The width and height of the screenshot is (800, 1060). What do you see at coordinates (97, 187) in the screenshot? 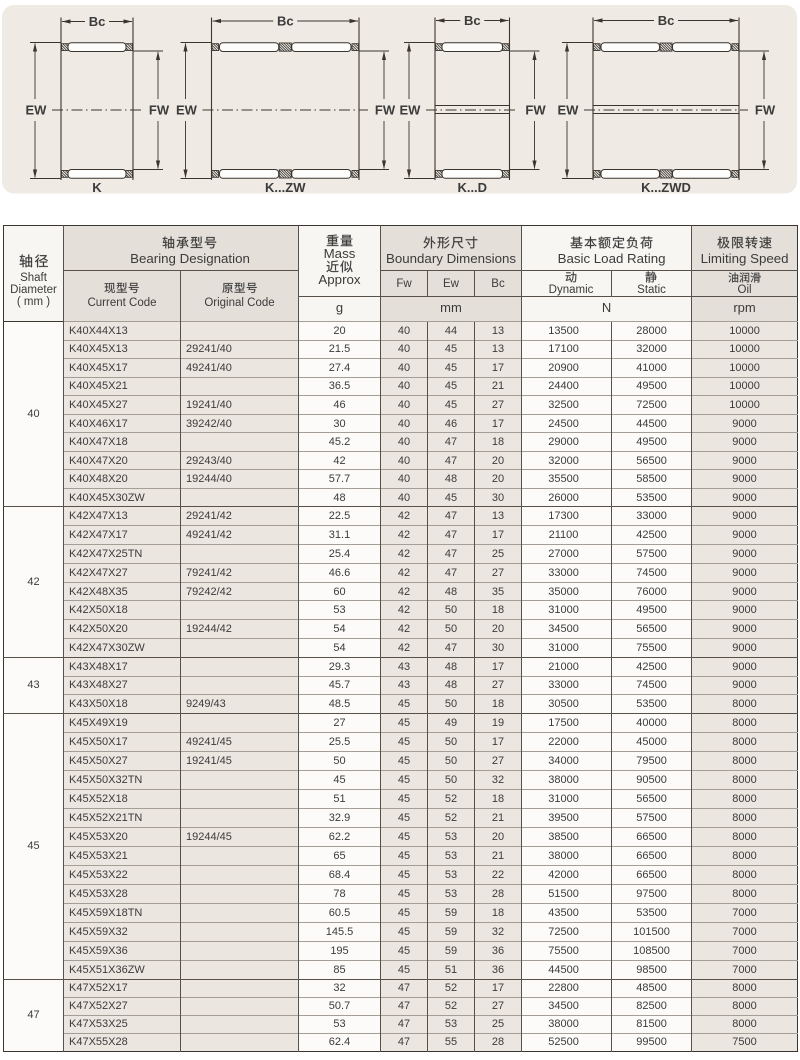
I see `svg-text: K` at bounding box center [97, 187].